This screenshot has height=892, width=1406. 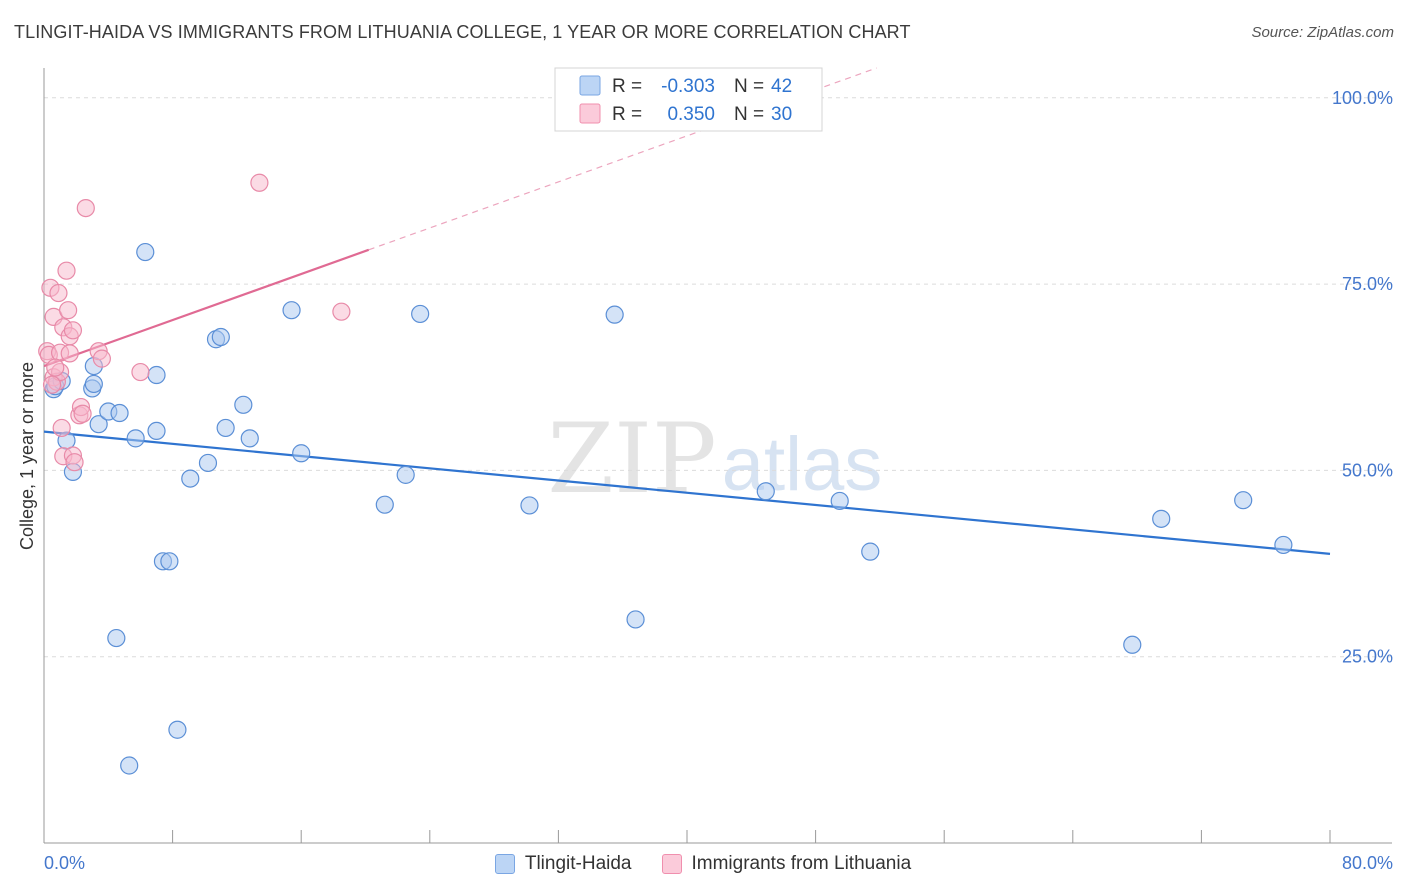 What do you see at coordinates (1367, 863) in the screenshot?
I see `x-tick-label-max: 80.0%` at bounding box center [1367, 863].